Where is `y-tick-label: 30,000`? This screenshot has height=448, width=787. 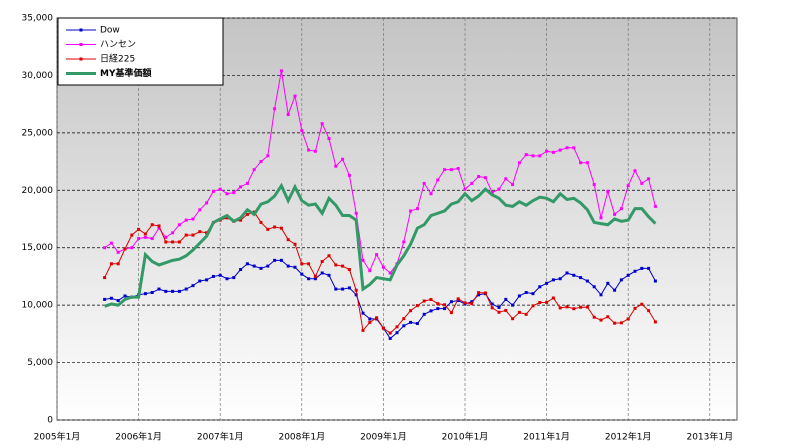
y-tick-label: 30,000 is located at coordinates (38, 76).